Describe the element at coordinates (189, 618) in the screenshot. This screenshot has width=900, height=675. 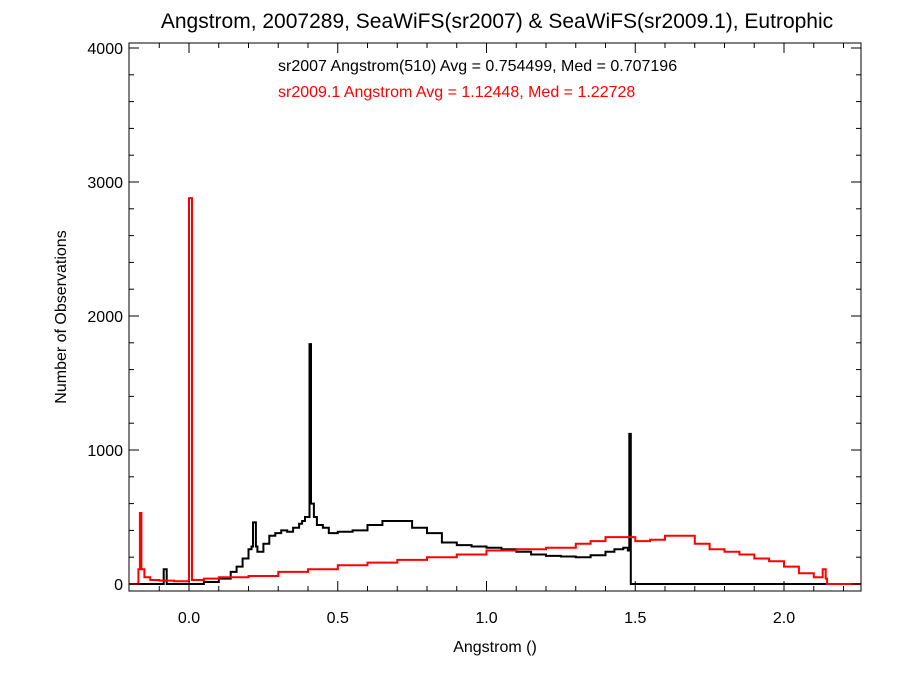
I see `x-tick-label: 0.0` at that location.